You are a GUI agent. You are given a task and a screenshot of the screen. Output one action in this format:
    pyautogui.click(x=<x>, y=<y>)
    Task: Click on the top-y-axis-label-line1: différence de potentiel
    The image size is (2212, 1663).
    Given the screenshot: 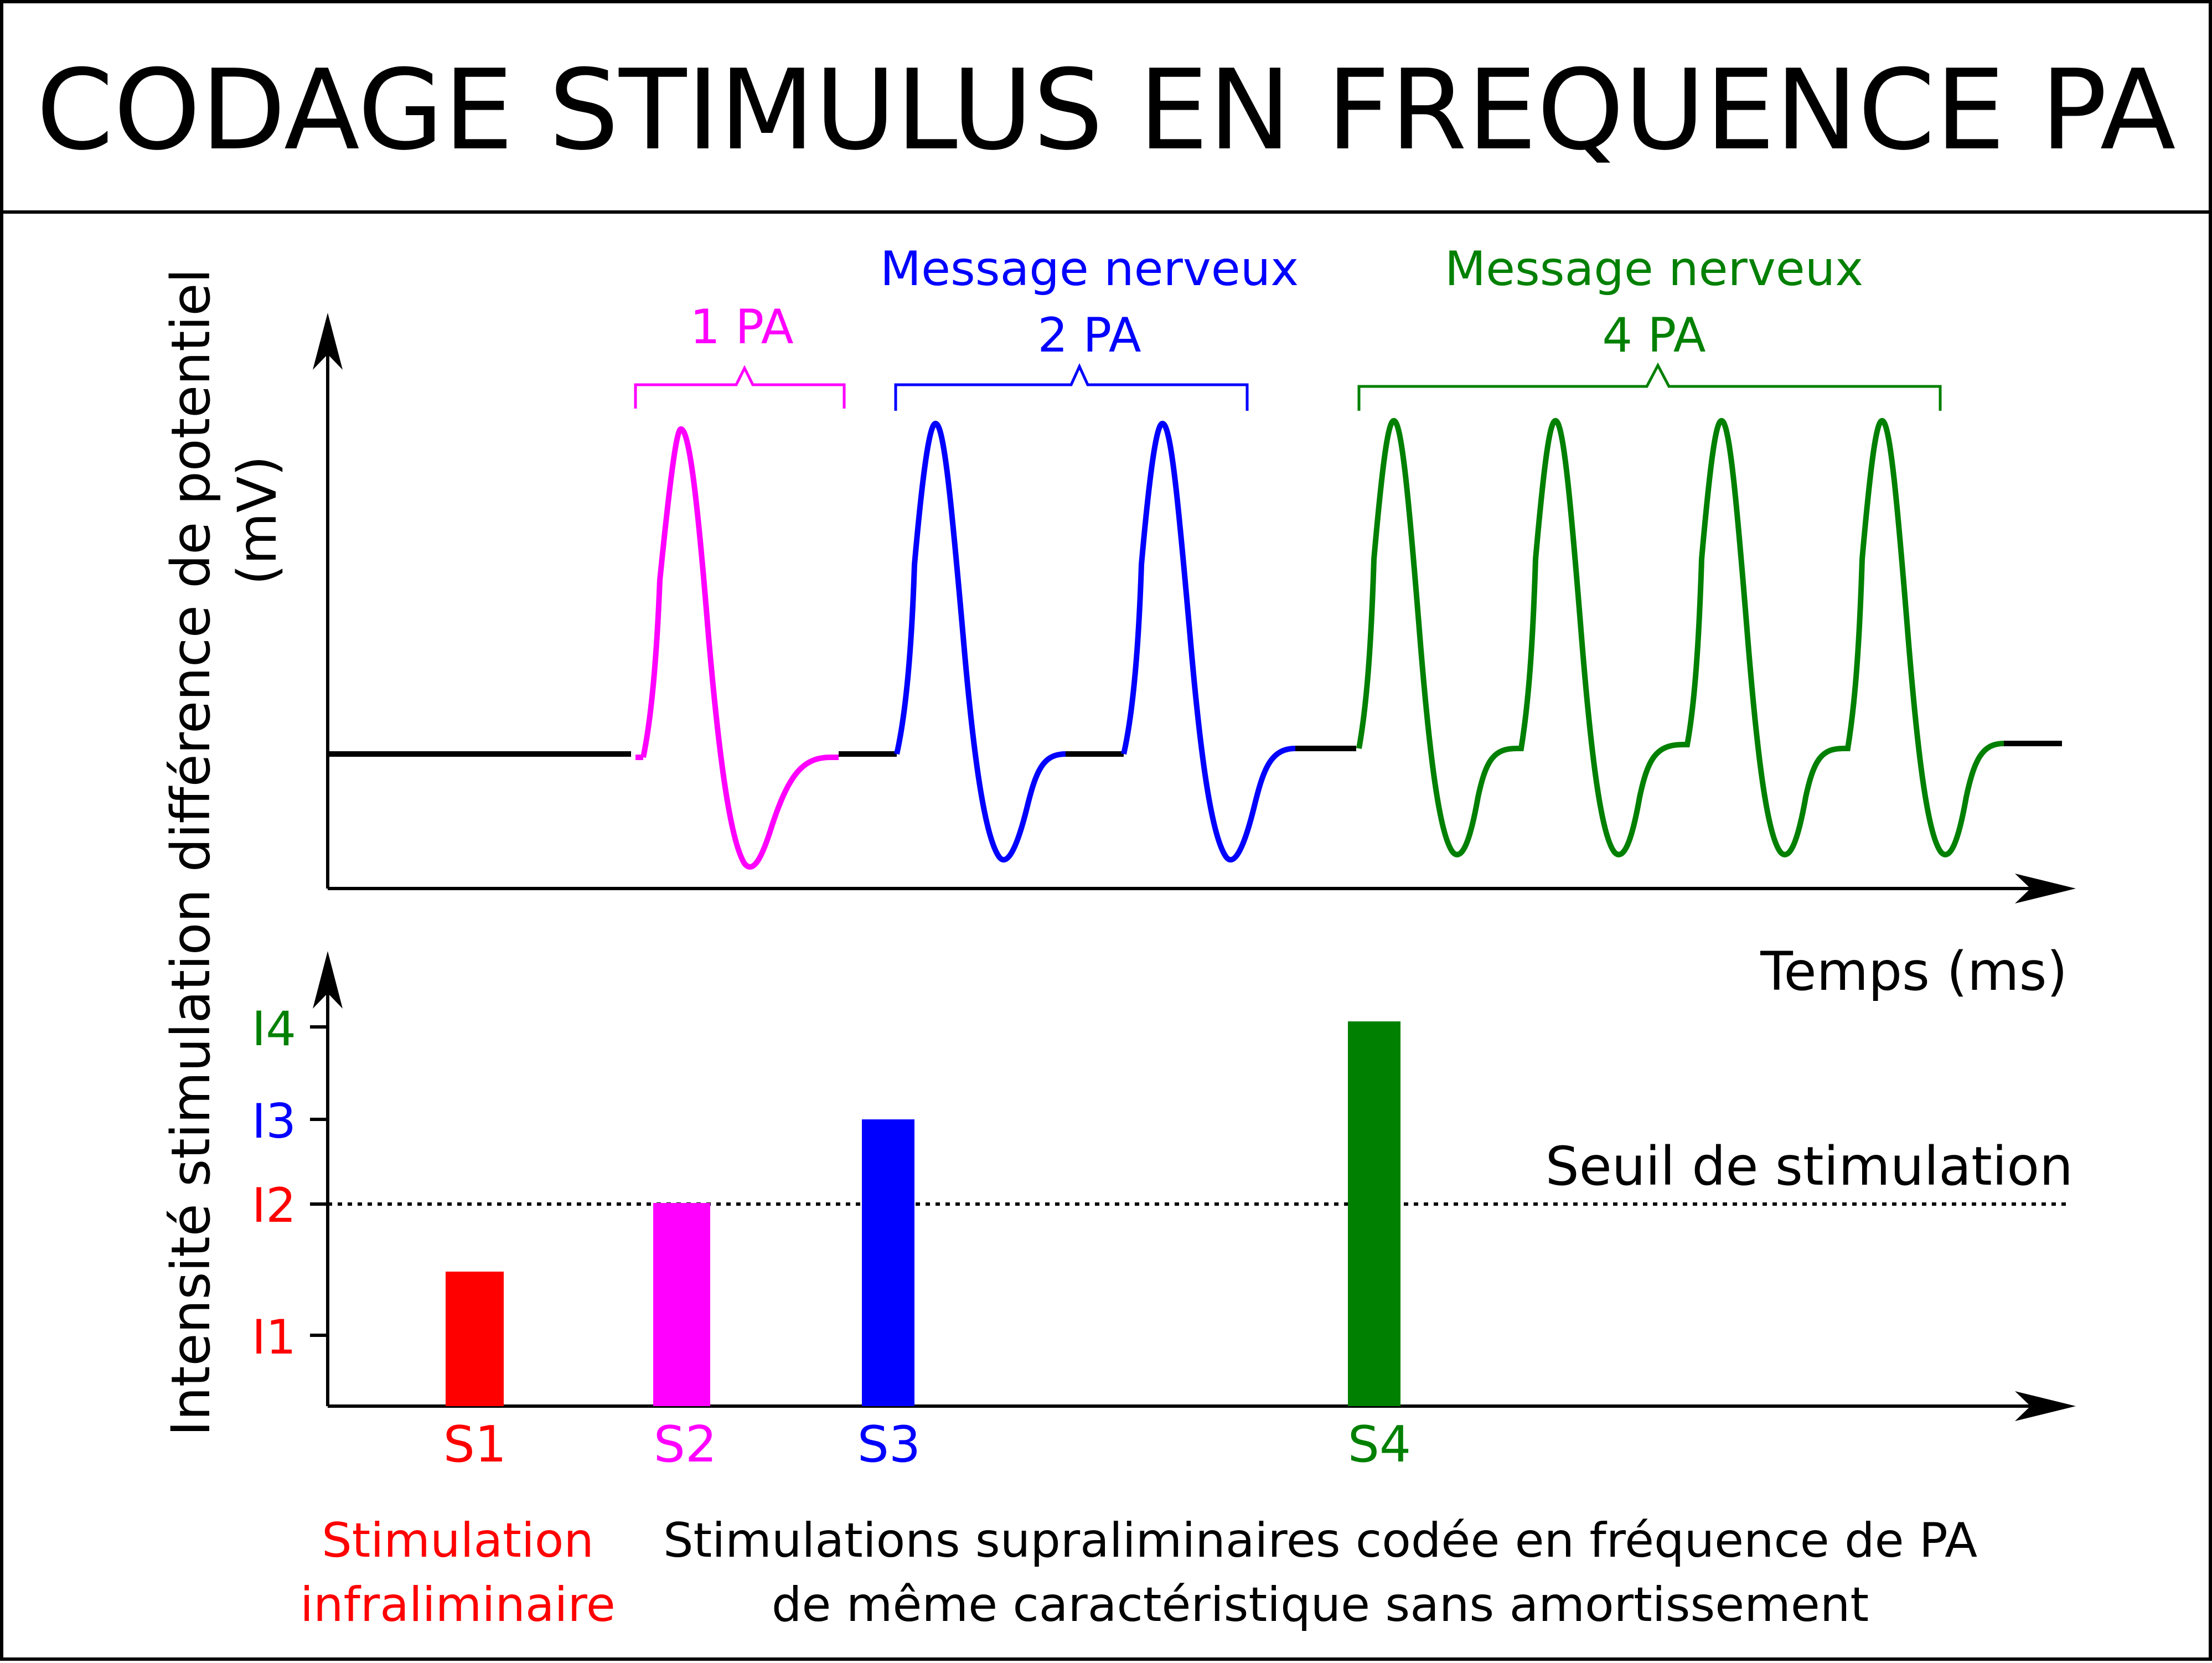 What is the action you would take?
    pyautogui.click(x=191, y=570)
    